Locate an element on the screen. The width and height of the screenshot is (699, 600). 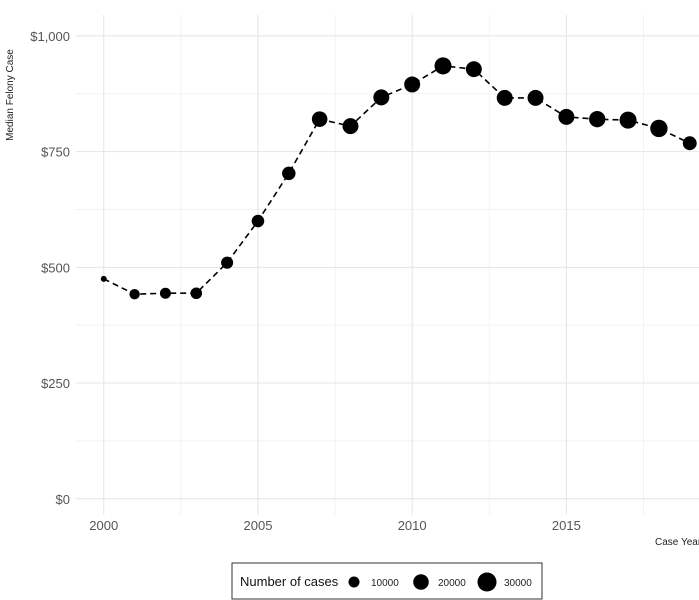
y-tick-label: $750 is located at coordinates (55, 152).